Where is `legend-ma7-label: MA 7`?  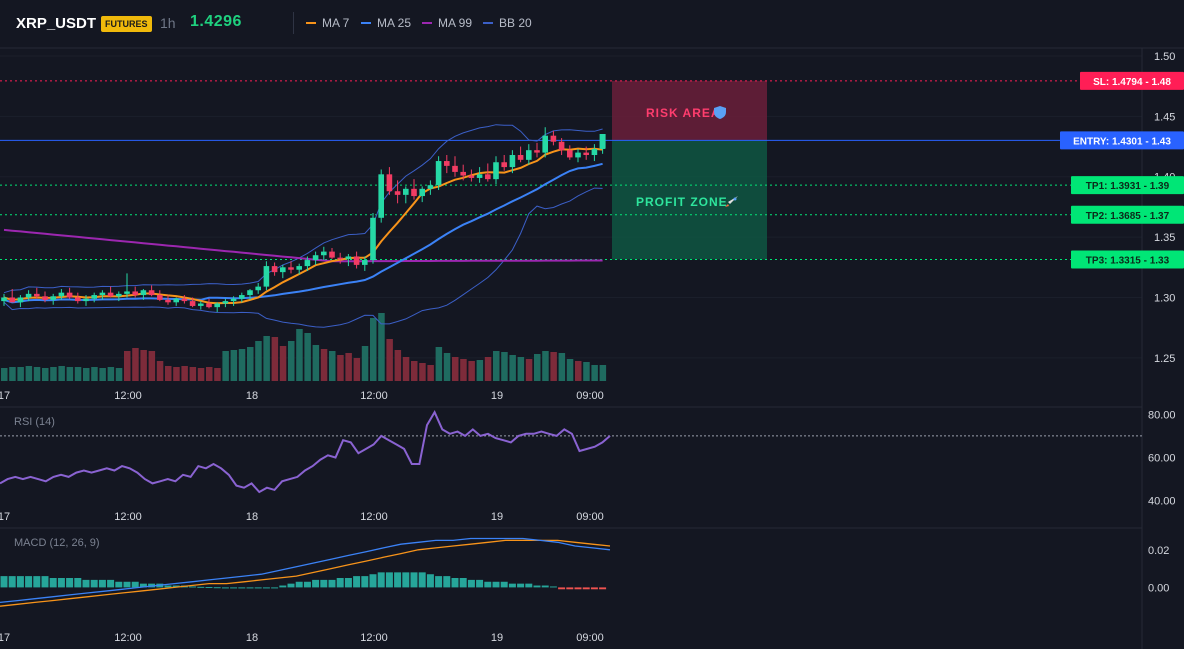
legend-ma7-label: MA 7 is located at coordinates (336, 23).